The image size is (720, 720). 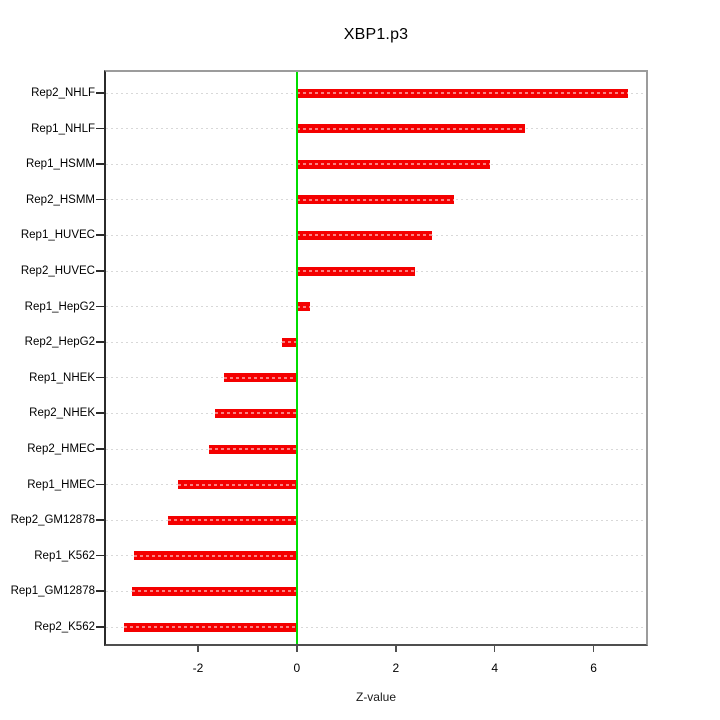 I want to click on category-label: Rep2_NHEK, so click(x=62, y=413).